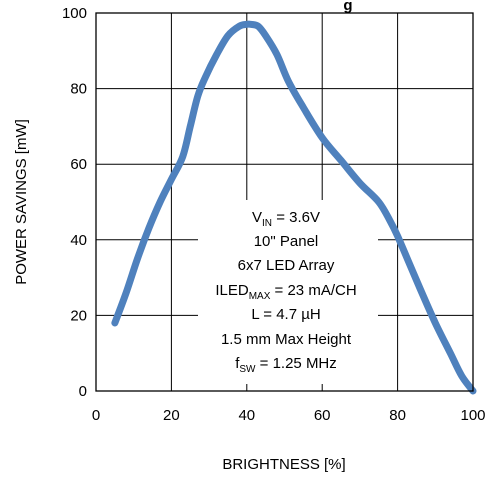  I want to click on y-tick-label: 20, so click(78, 315).